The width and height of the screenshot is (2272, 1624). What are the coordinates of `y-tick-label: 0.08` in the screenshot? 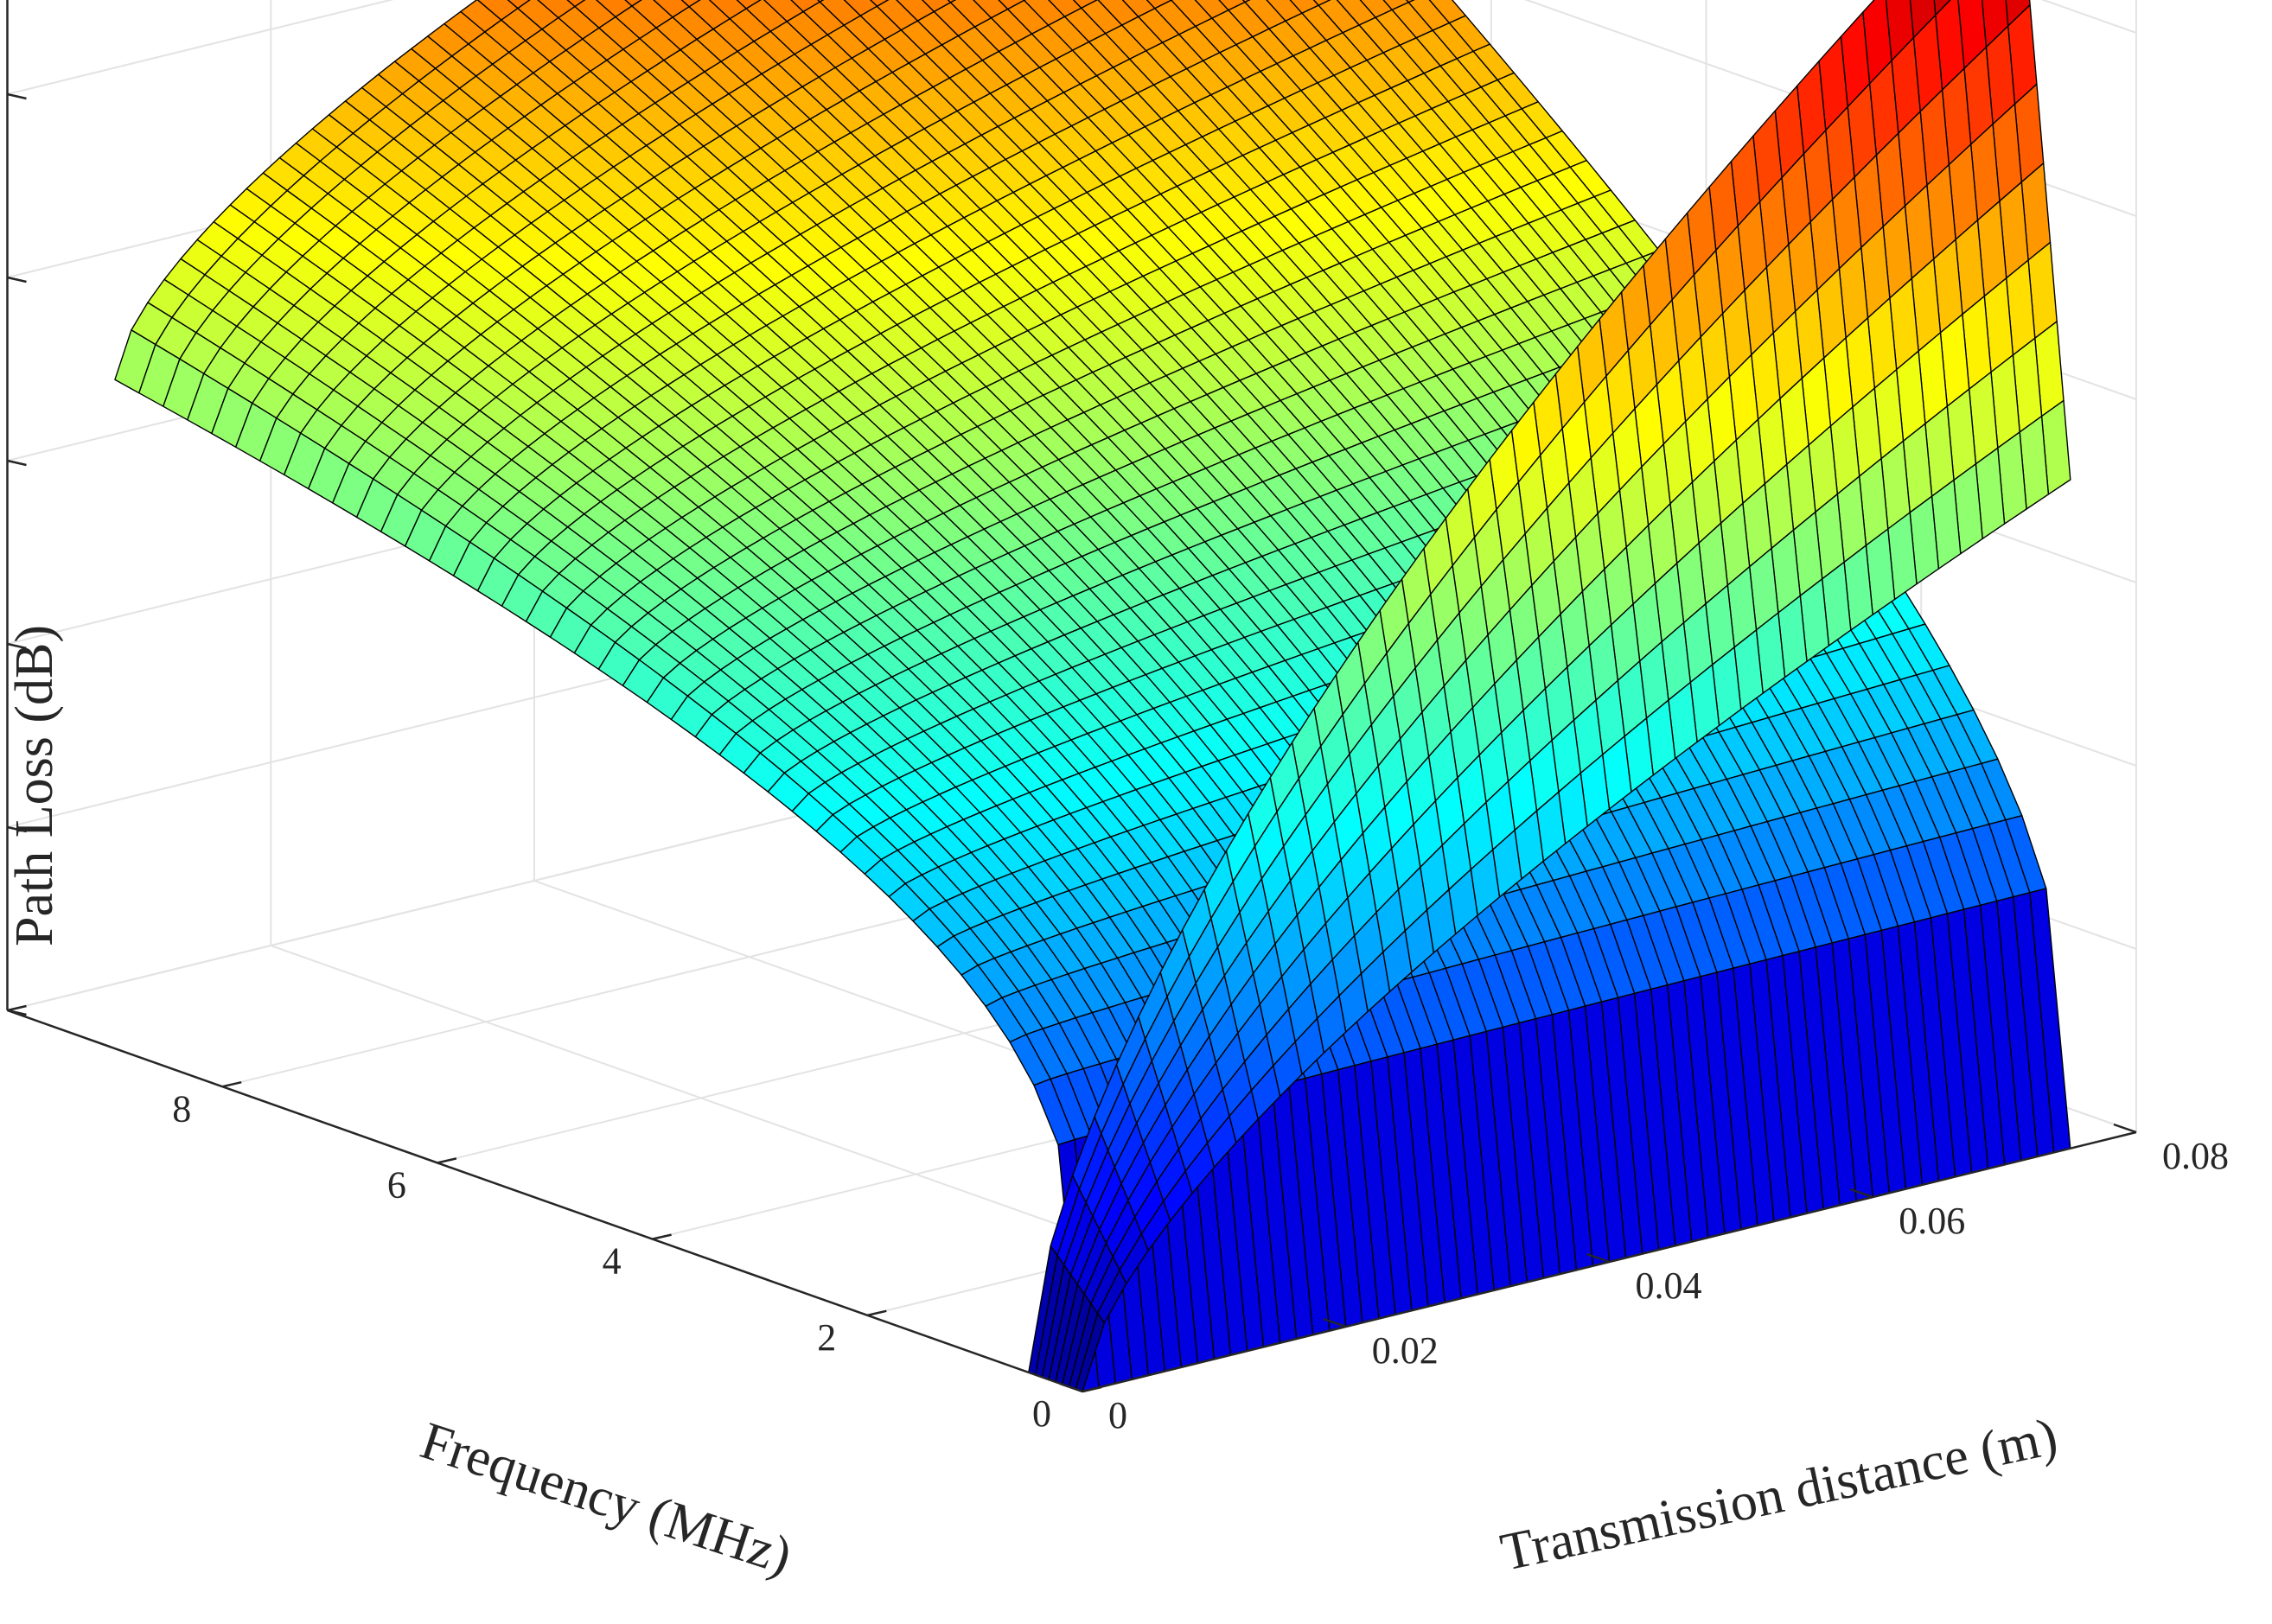 It's located at (2195, 1156).